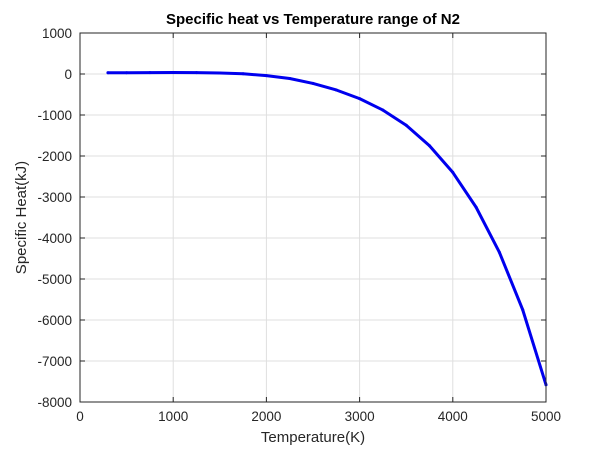  I want to click on x-tick-label: 0, so click(80, 416).